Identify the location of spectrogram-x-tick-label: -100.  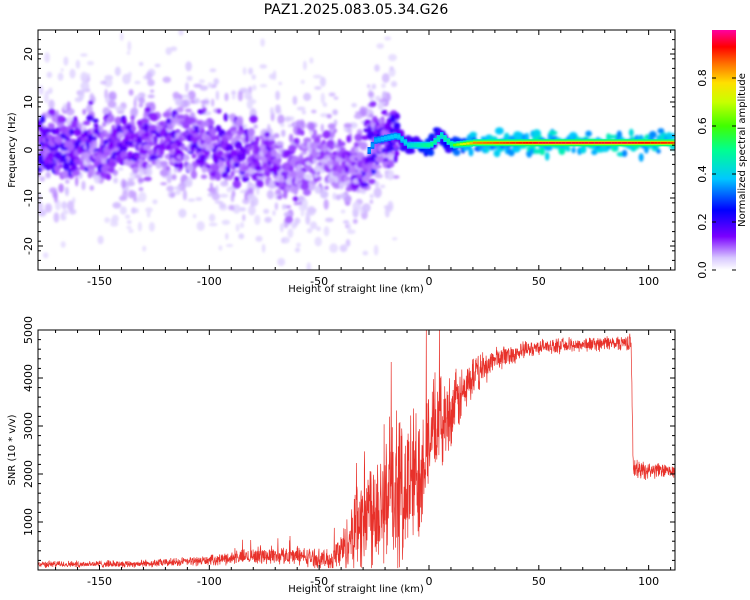
(209, 281).